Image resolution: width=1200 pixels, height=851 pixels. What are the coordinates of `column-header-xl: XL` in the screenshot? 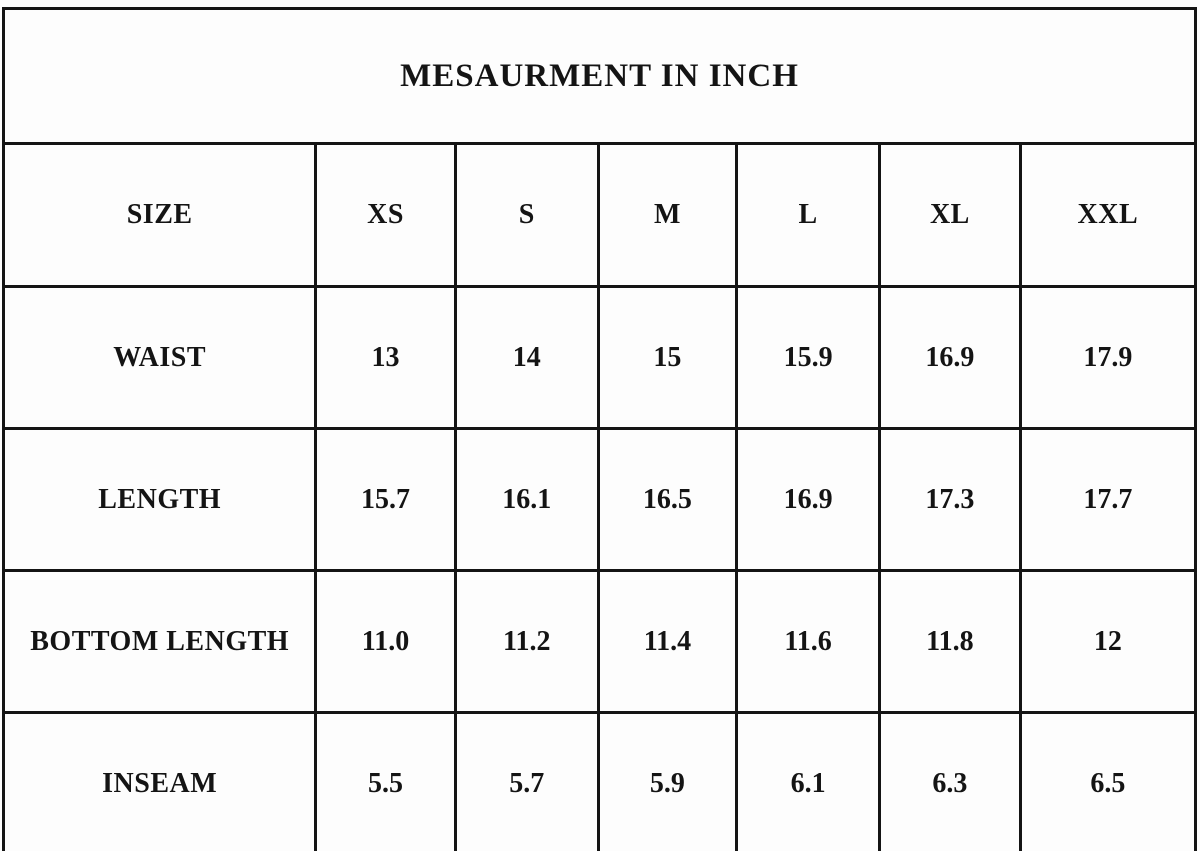 It's located at (950, 215).